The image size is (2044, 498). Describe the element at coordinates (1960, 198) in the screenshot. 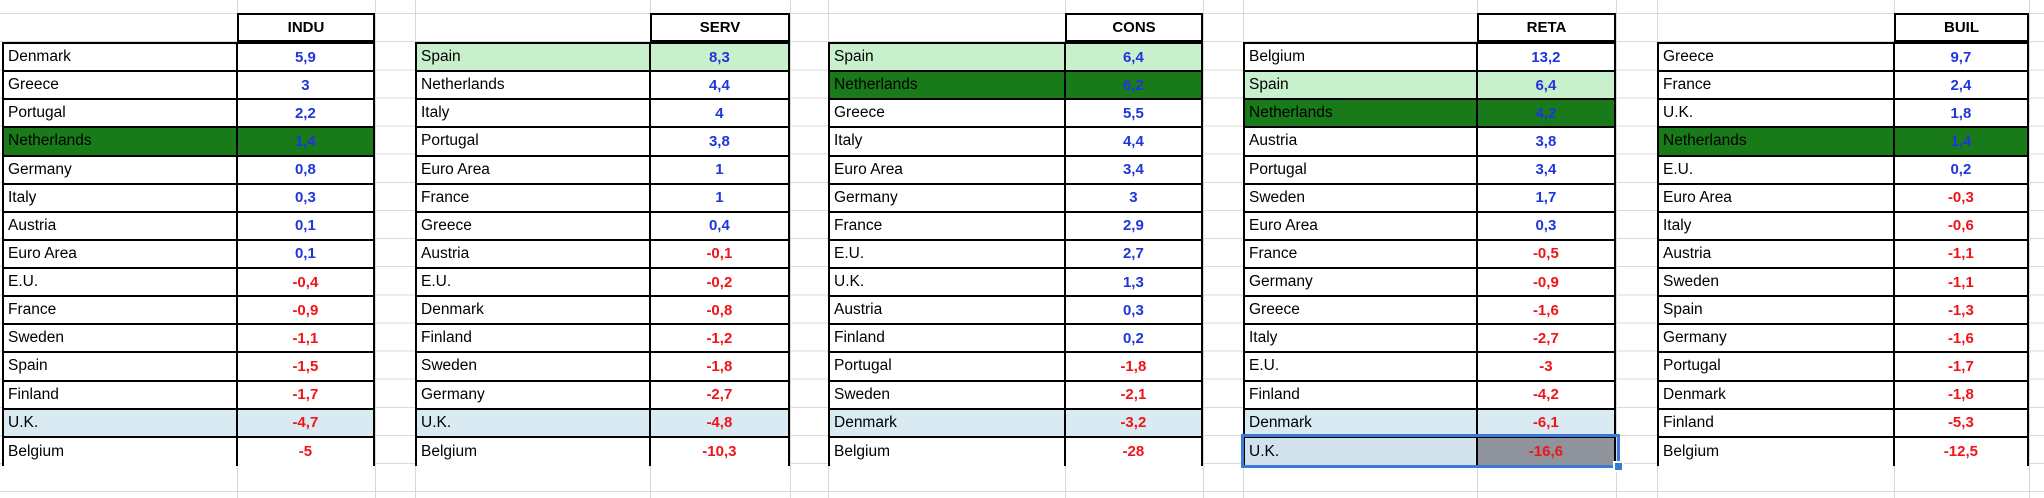

I see `cell-value: -0,3` at that location.